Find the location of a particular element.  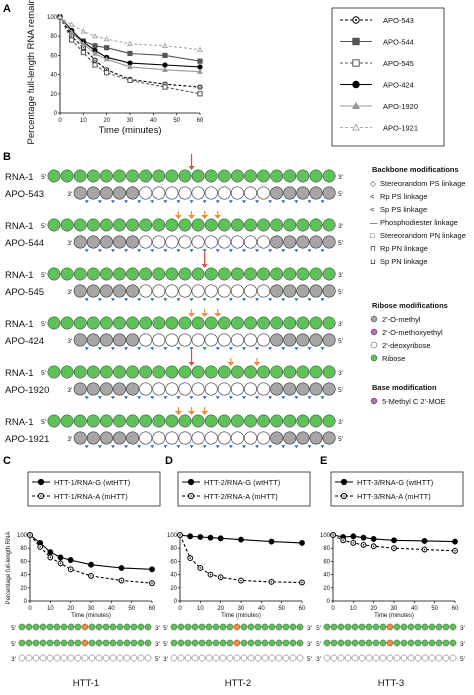

legend-b-base-item: 5-Methyl C 2'-MOE is located at coordinates (414, 401).